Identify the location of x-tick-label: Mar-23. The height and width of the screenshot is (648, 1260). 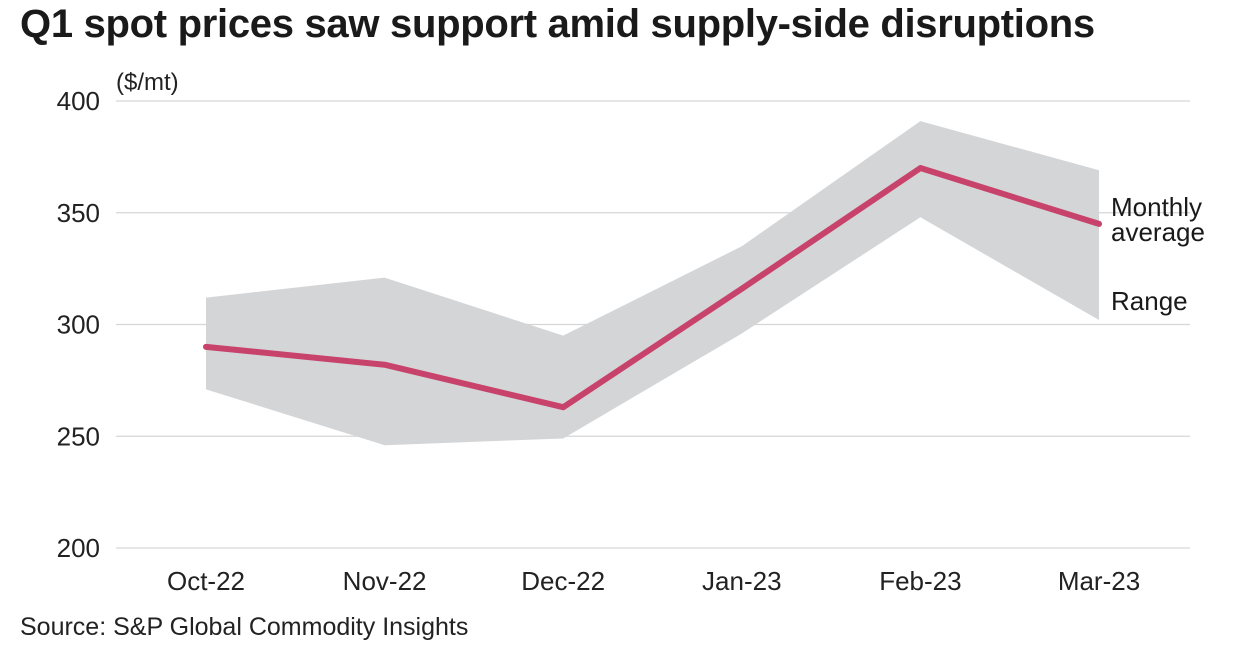
(1099, 581).